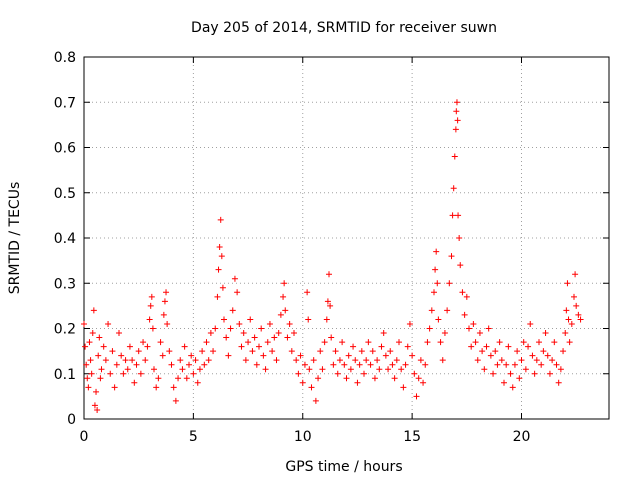 The width and height of the screenshot is (640, 480). What do you see at coordinates (65, 103) in the screenshot?
I see `y-tick-label: 0.7` at bounding box center [65, 103].